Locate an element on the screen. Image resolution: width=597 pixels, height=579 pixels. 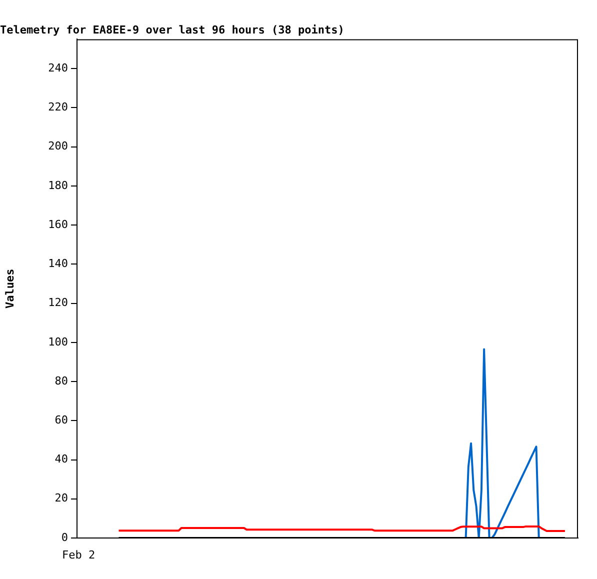
y-tick-label: 20 is located at coordinates (61, 498).